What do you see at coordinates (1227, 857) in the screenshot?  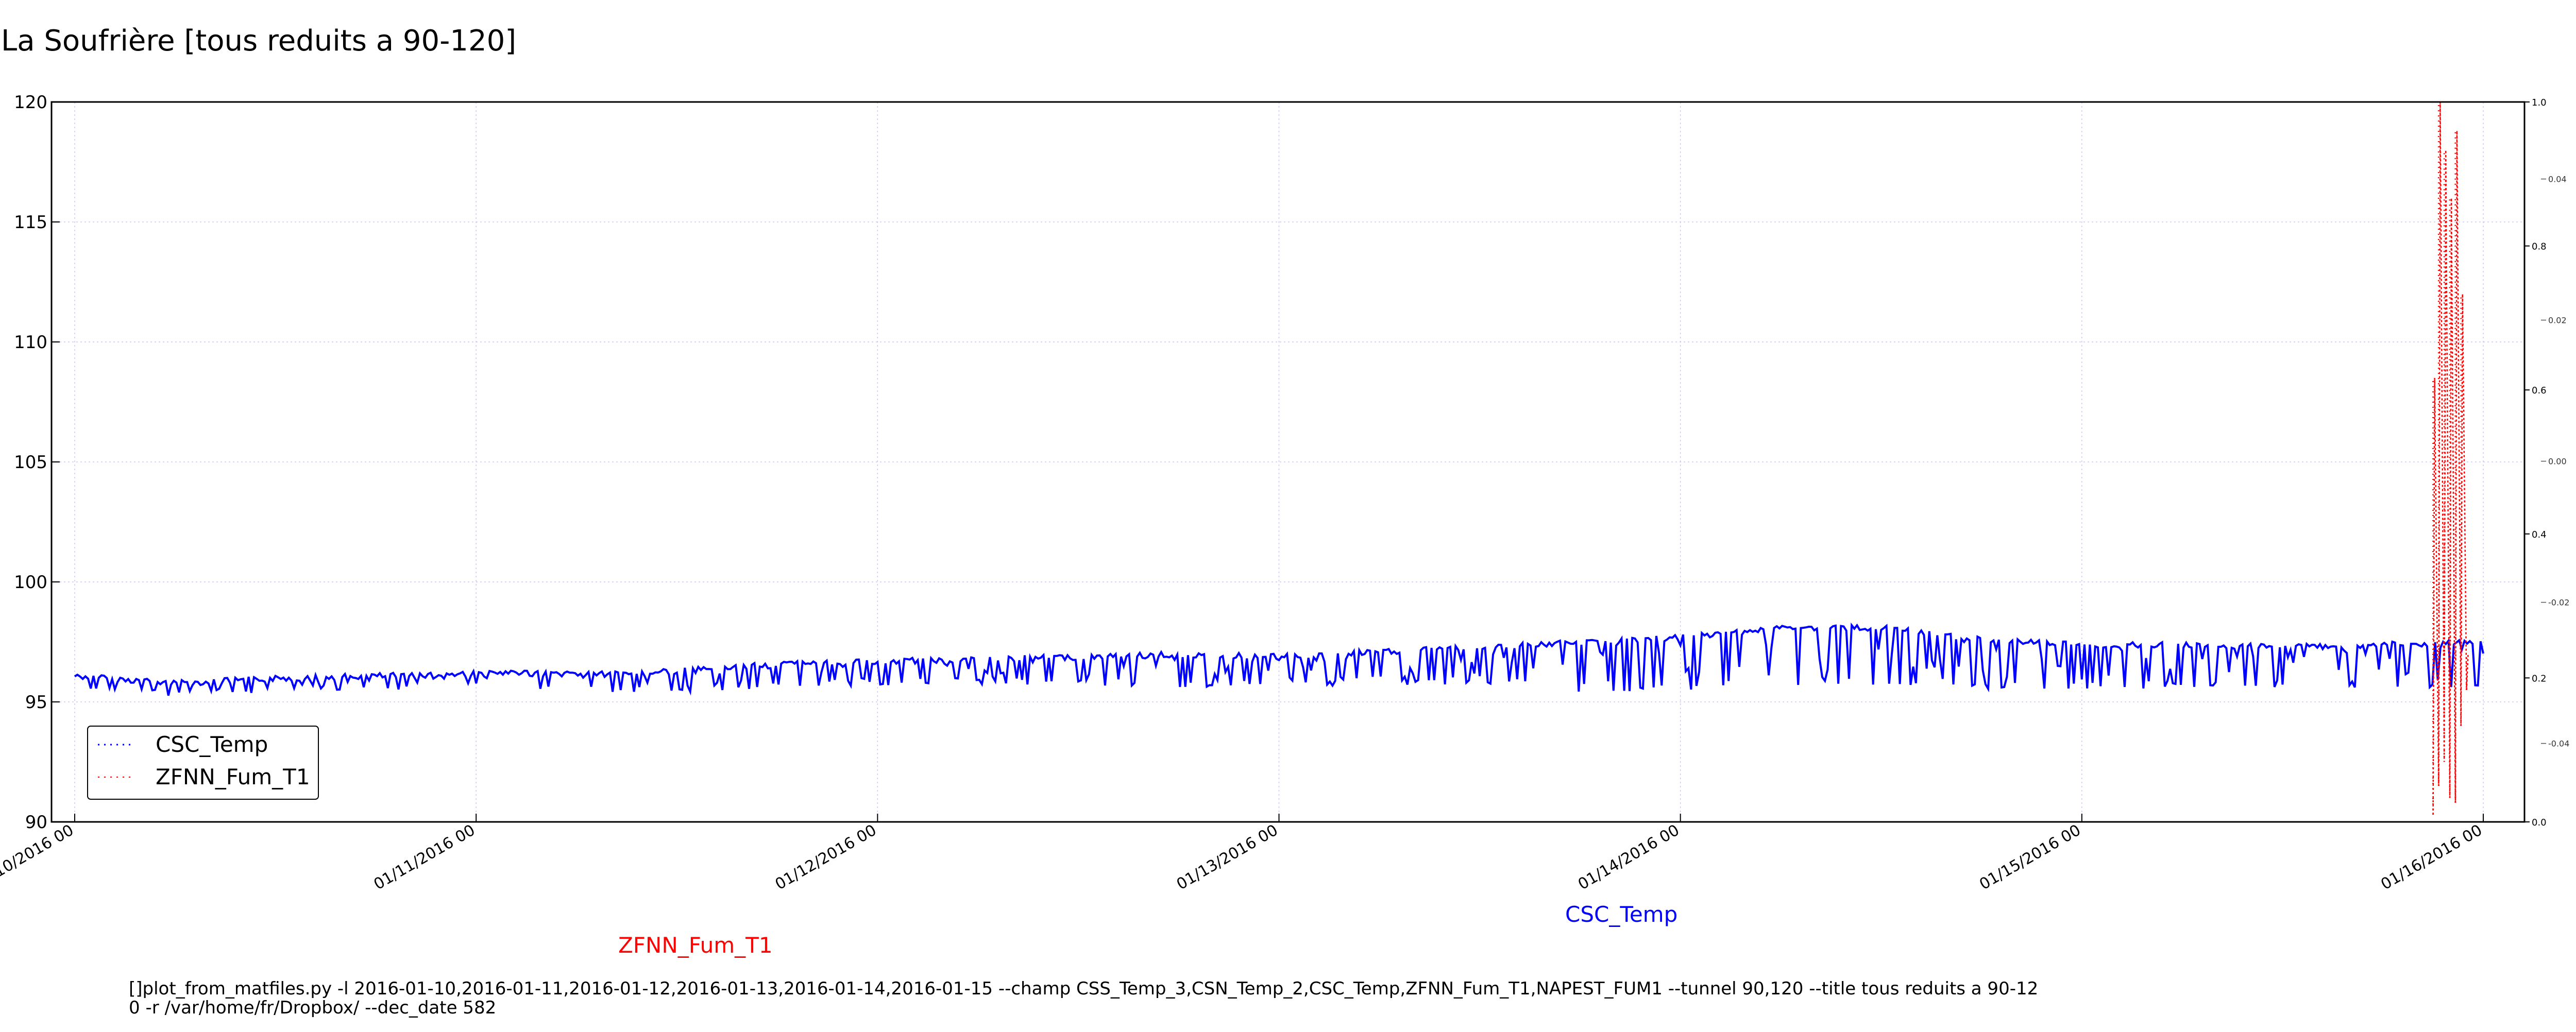 I see `x-tick-label: 01/13/2016 00` at bounding box center [1227, 857].